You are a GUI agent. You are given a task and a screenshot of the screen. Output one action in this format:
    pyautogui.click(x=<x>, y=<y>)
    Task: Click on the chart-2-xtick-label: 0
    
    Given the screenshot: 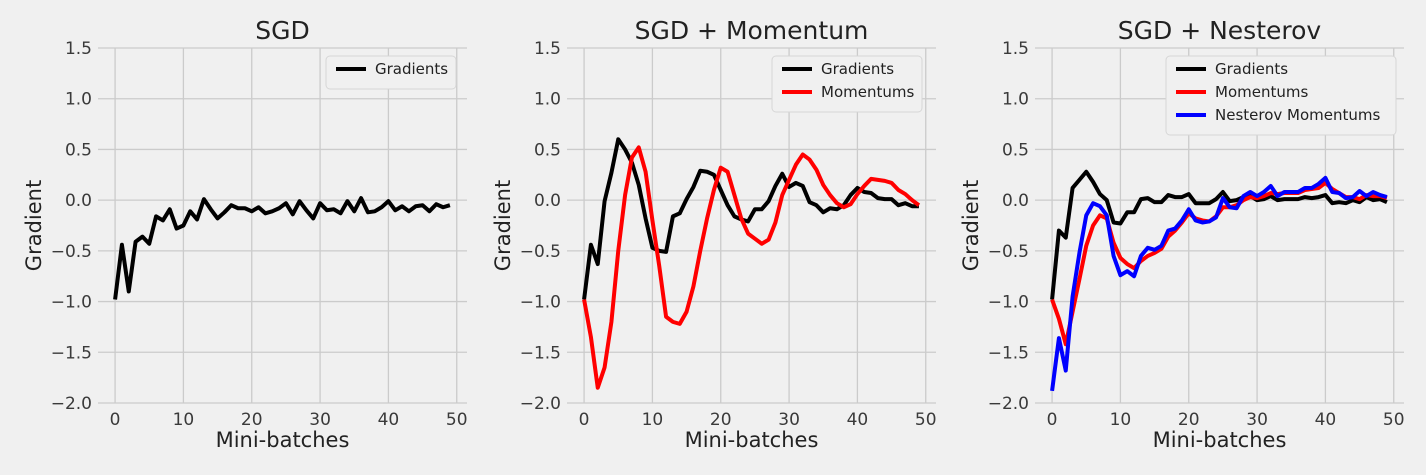 What is the action you would take?
    pyautogui.click(x=1052, y=420)
    